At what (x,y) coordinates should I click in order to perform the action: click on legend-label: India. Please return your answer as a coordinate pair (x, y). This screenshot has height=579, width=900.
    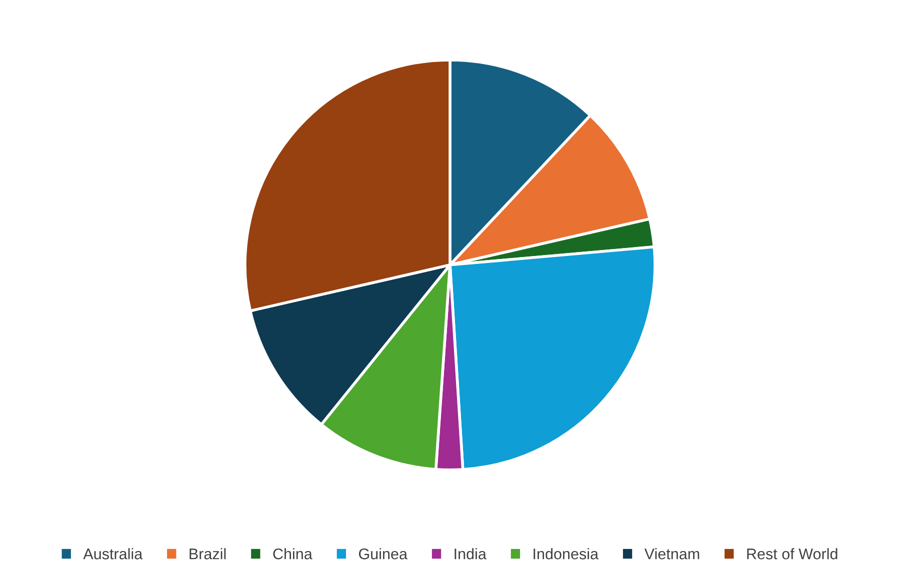
    Looking at the image, I should click on (470, 554).